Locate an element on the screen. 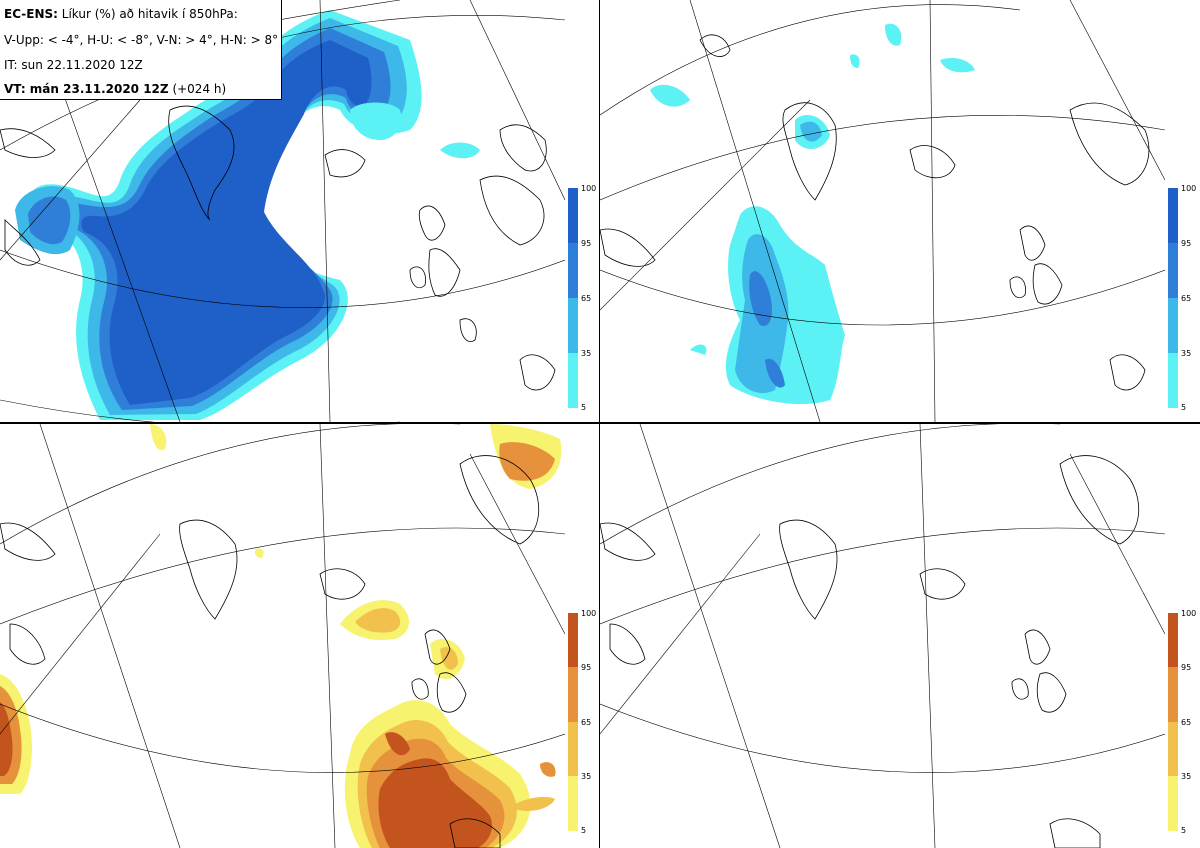 Image resolution: width=1200 pixels, height=848 pixels. cb-tl-100: 100 is located at coordinates (589, 188).